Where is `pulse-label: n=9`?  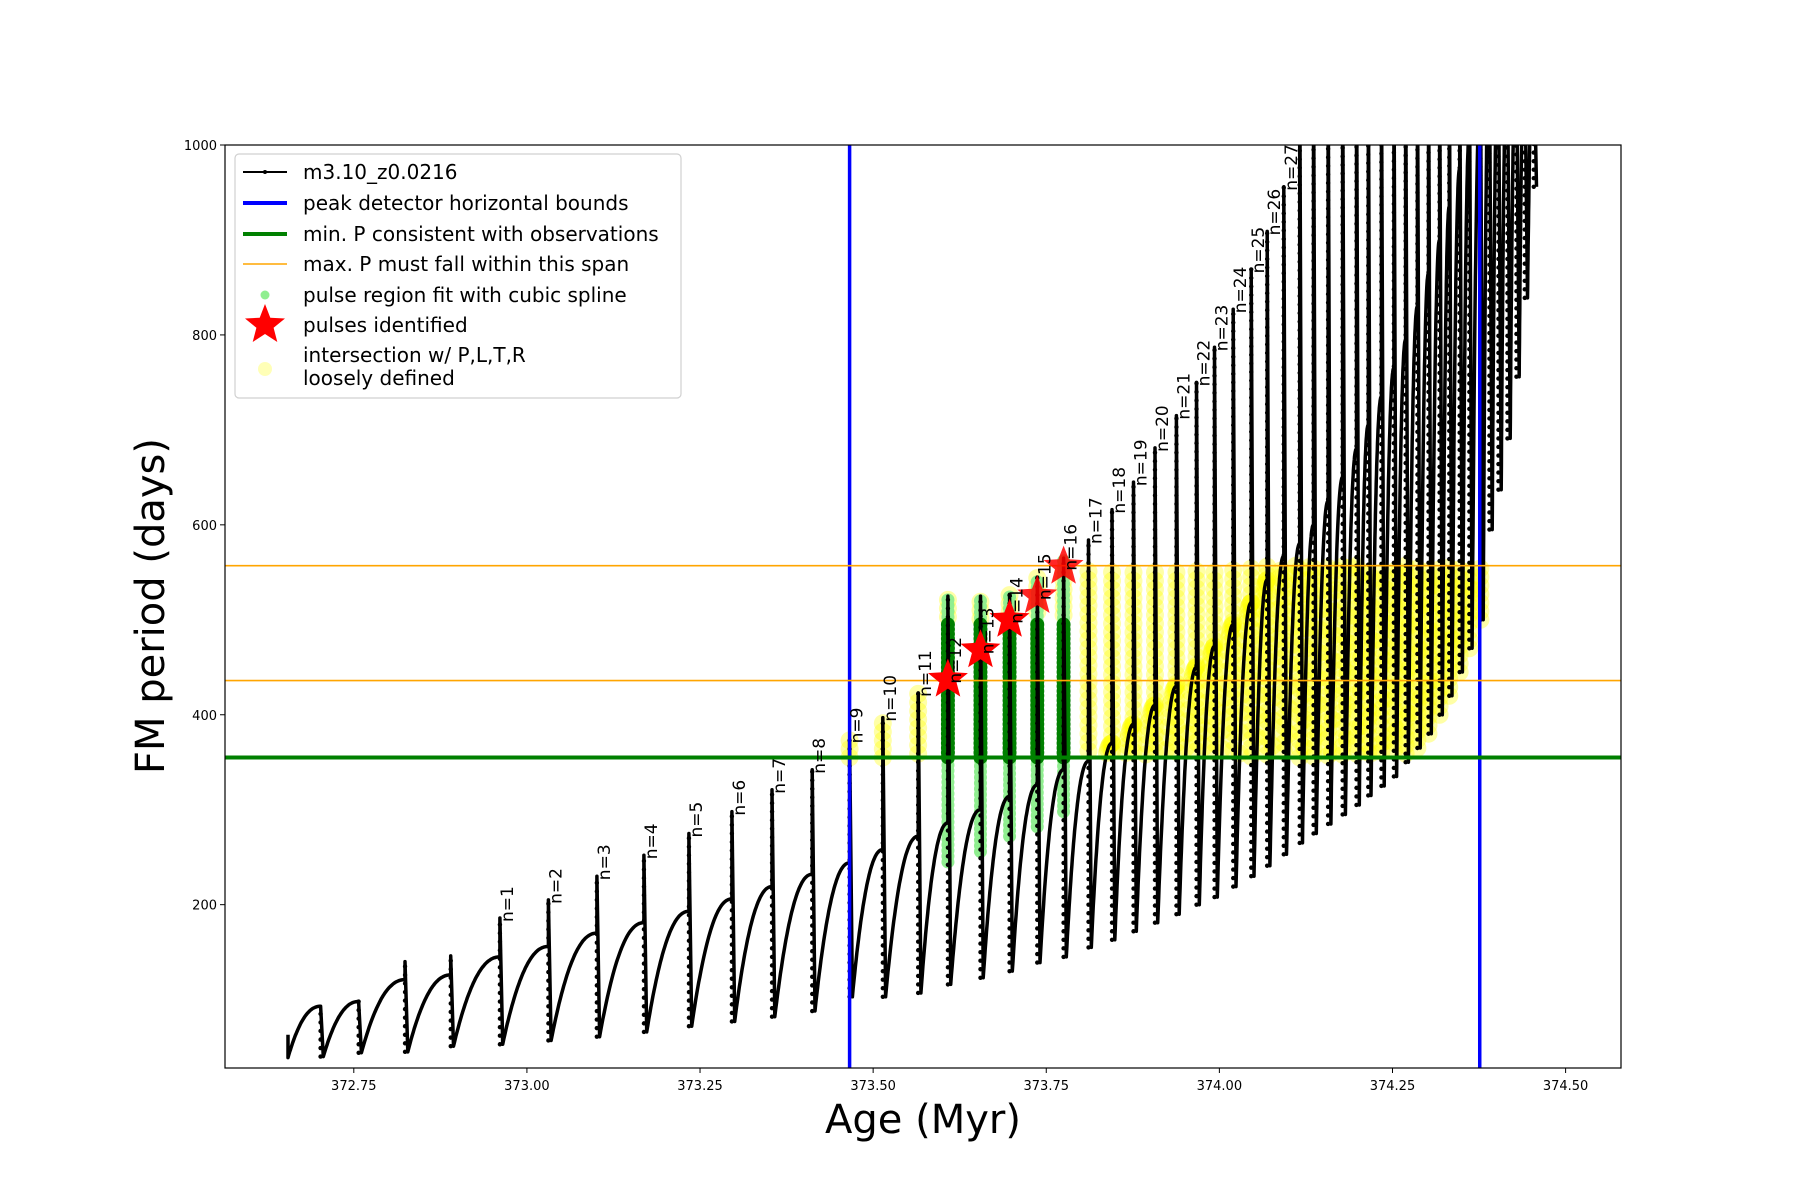
pulse-label: n=9 is located at coordinates (858, 726).